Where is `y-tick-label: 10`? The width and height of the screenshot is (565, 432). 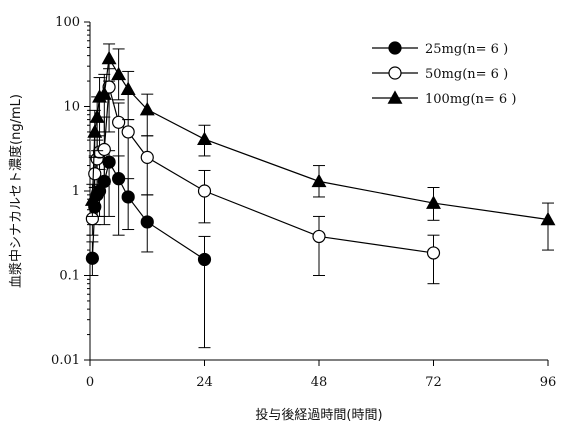
y-tick-label: 10 is located at coordinates (71, 107).